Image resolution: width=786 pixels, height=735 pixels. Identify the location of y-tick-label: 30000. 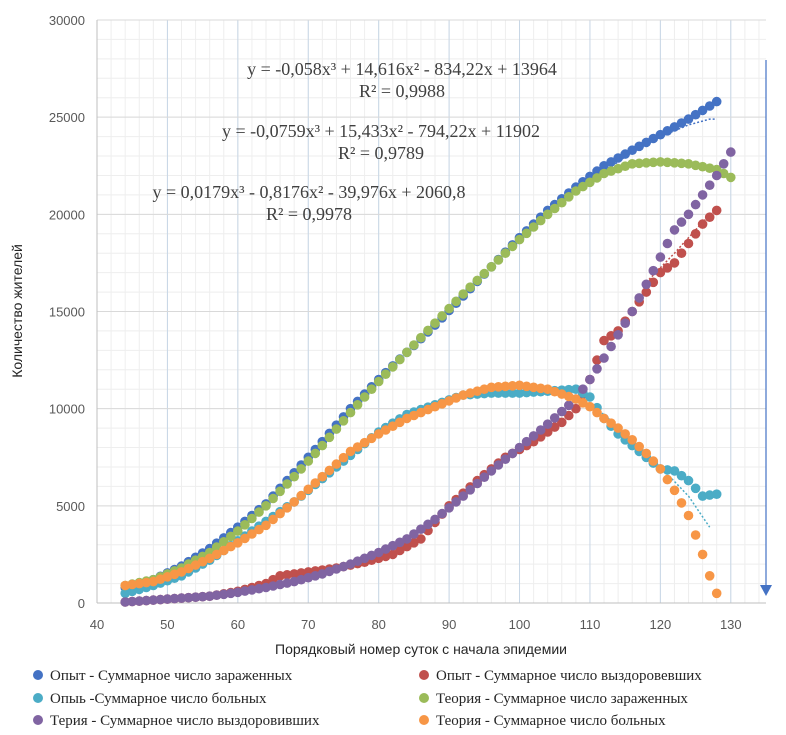
(67, 20).